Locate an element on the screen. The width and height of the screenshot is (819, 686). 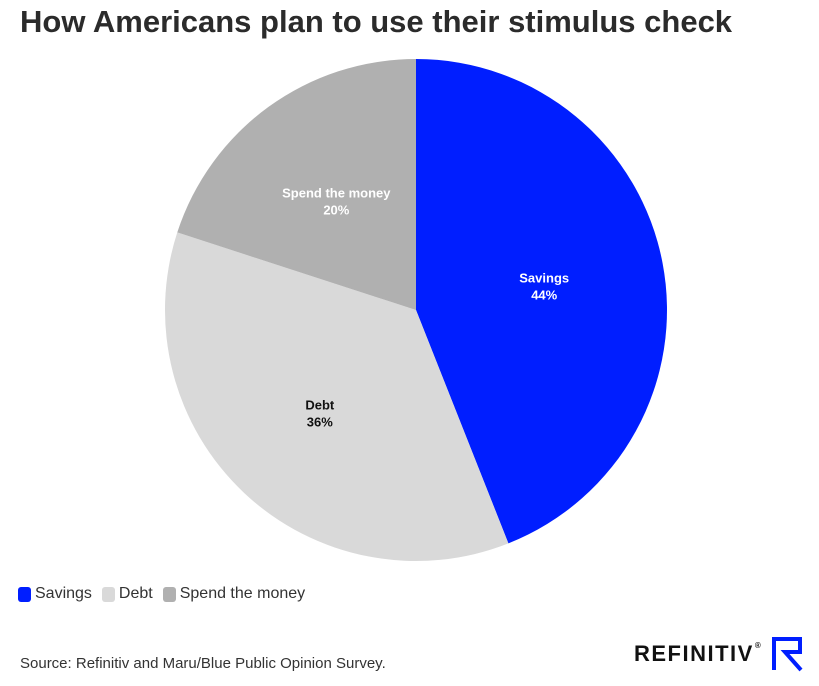
brand-wordmark: REFINITIV® is located at coordinates (698, 653).